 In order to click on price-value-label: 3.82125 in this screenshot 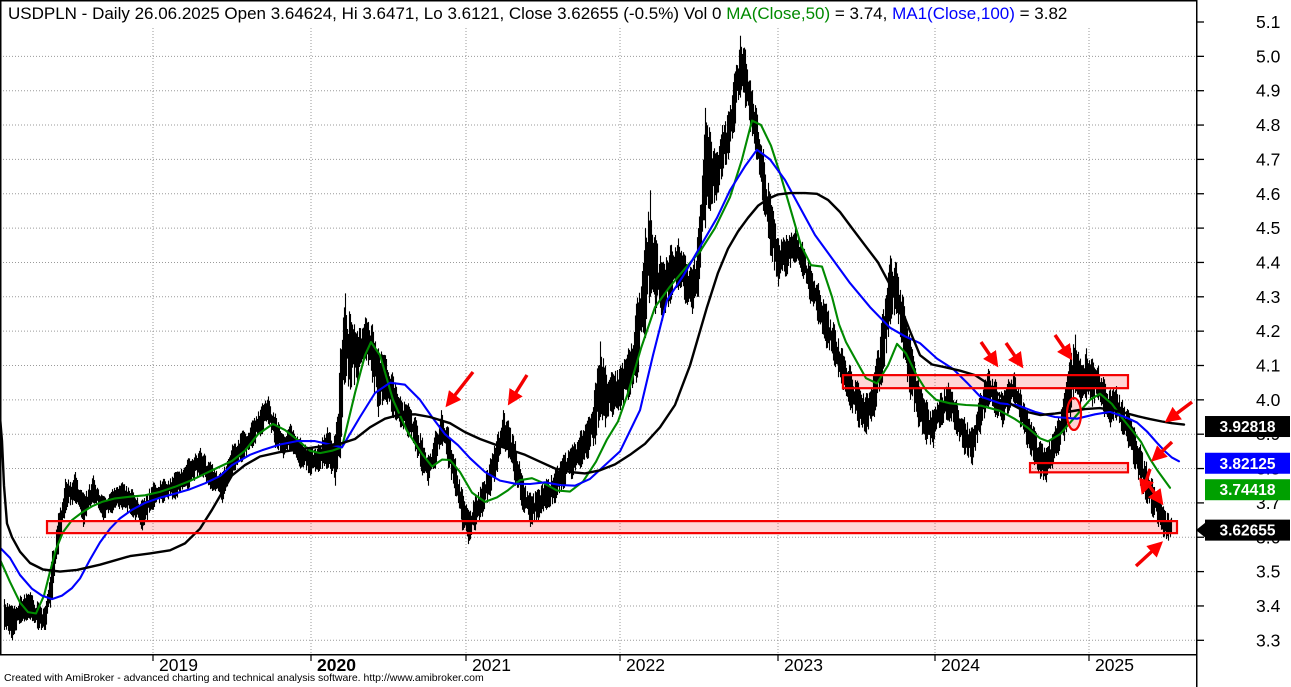, I will do `click(1247, 463)`.